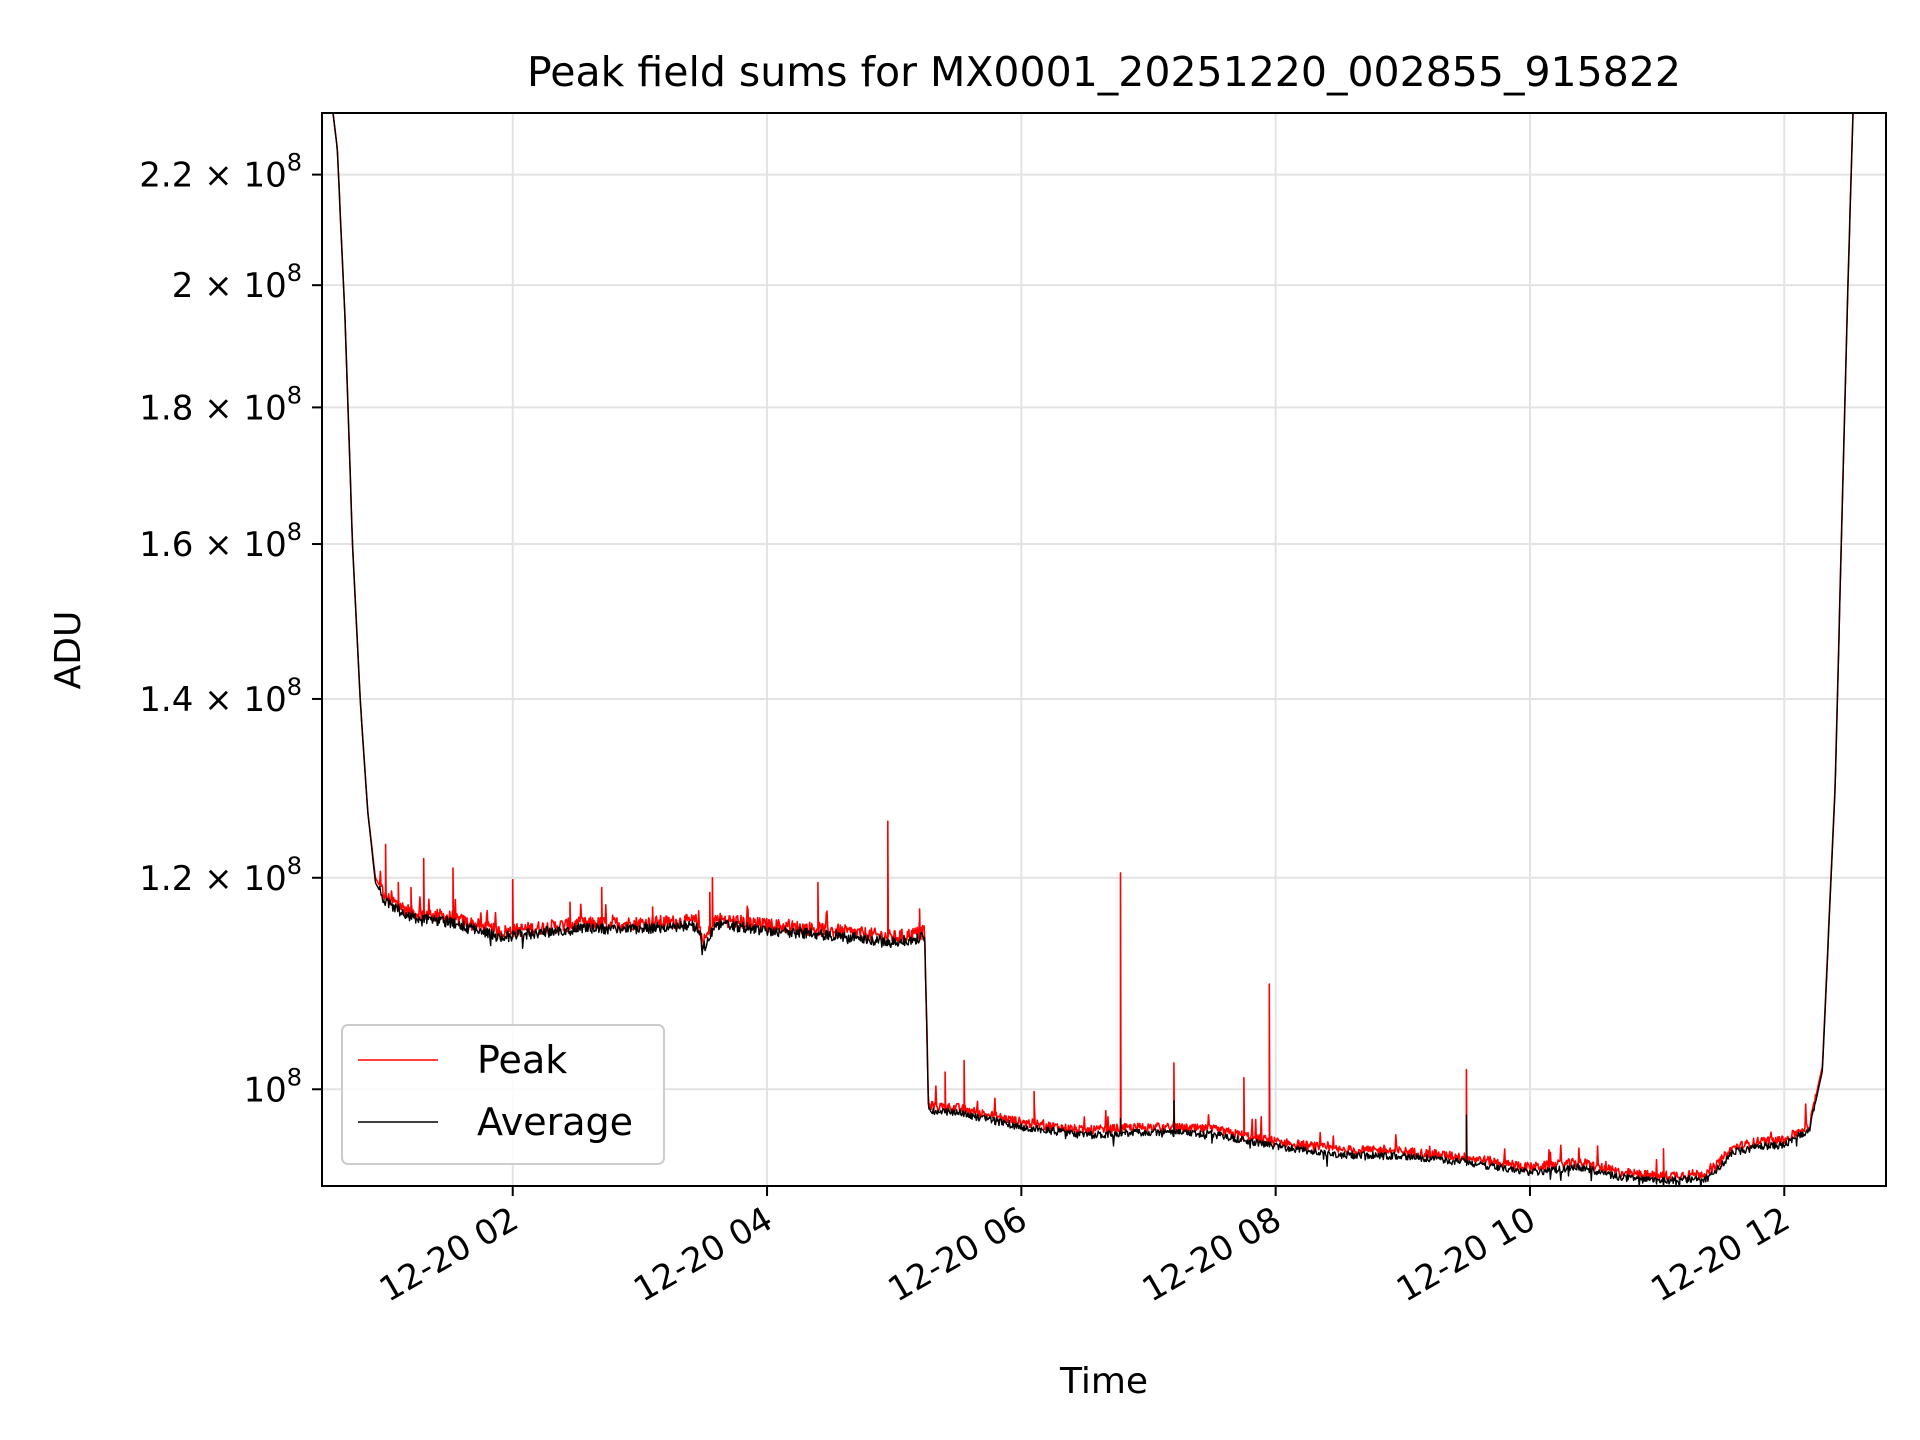 The image size is (1920, 1440). Describe the element at coordinates (220, 875) in the screenshot. I see `y-tick-label: 1.2 × 108` at that location.